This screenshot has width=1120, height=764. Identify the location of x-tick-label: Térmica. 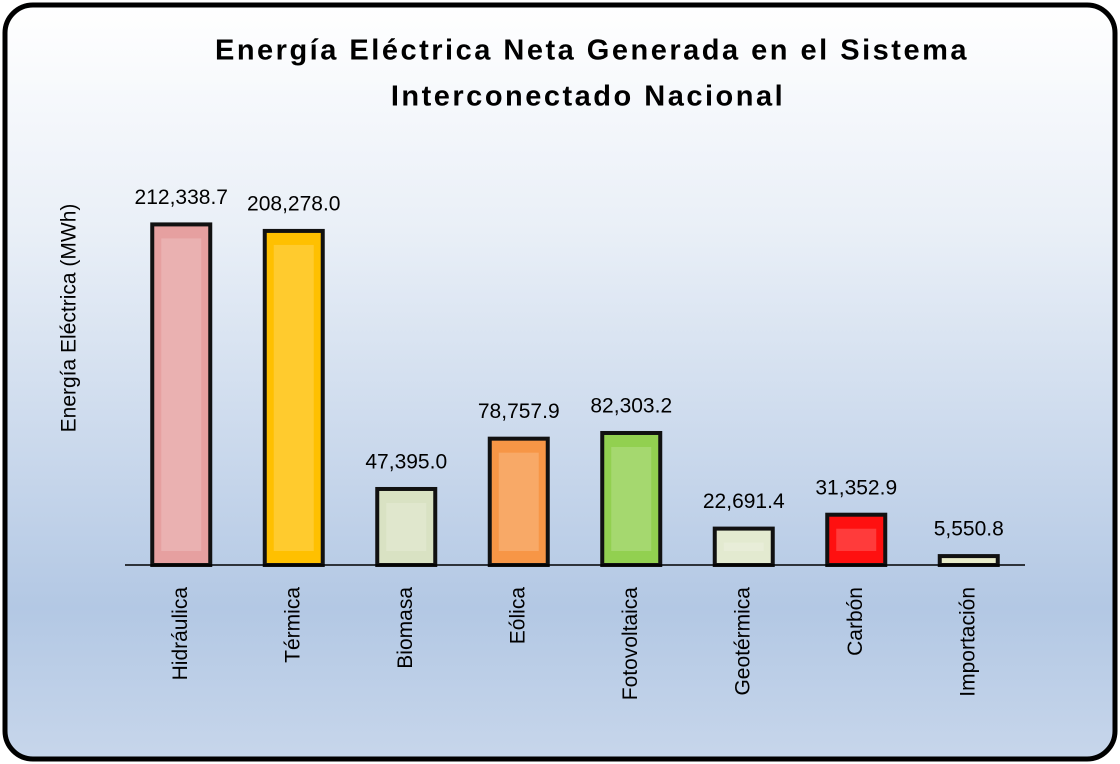
(292, 625).